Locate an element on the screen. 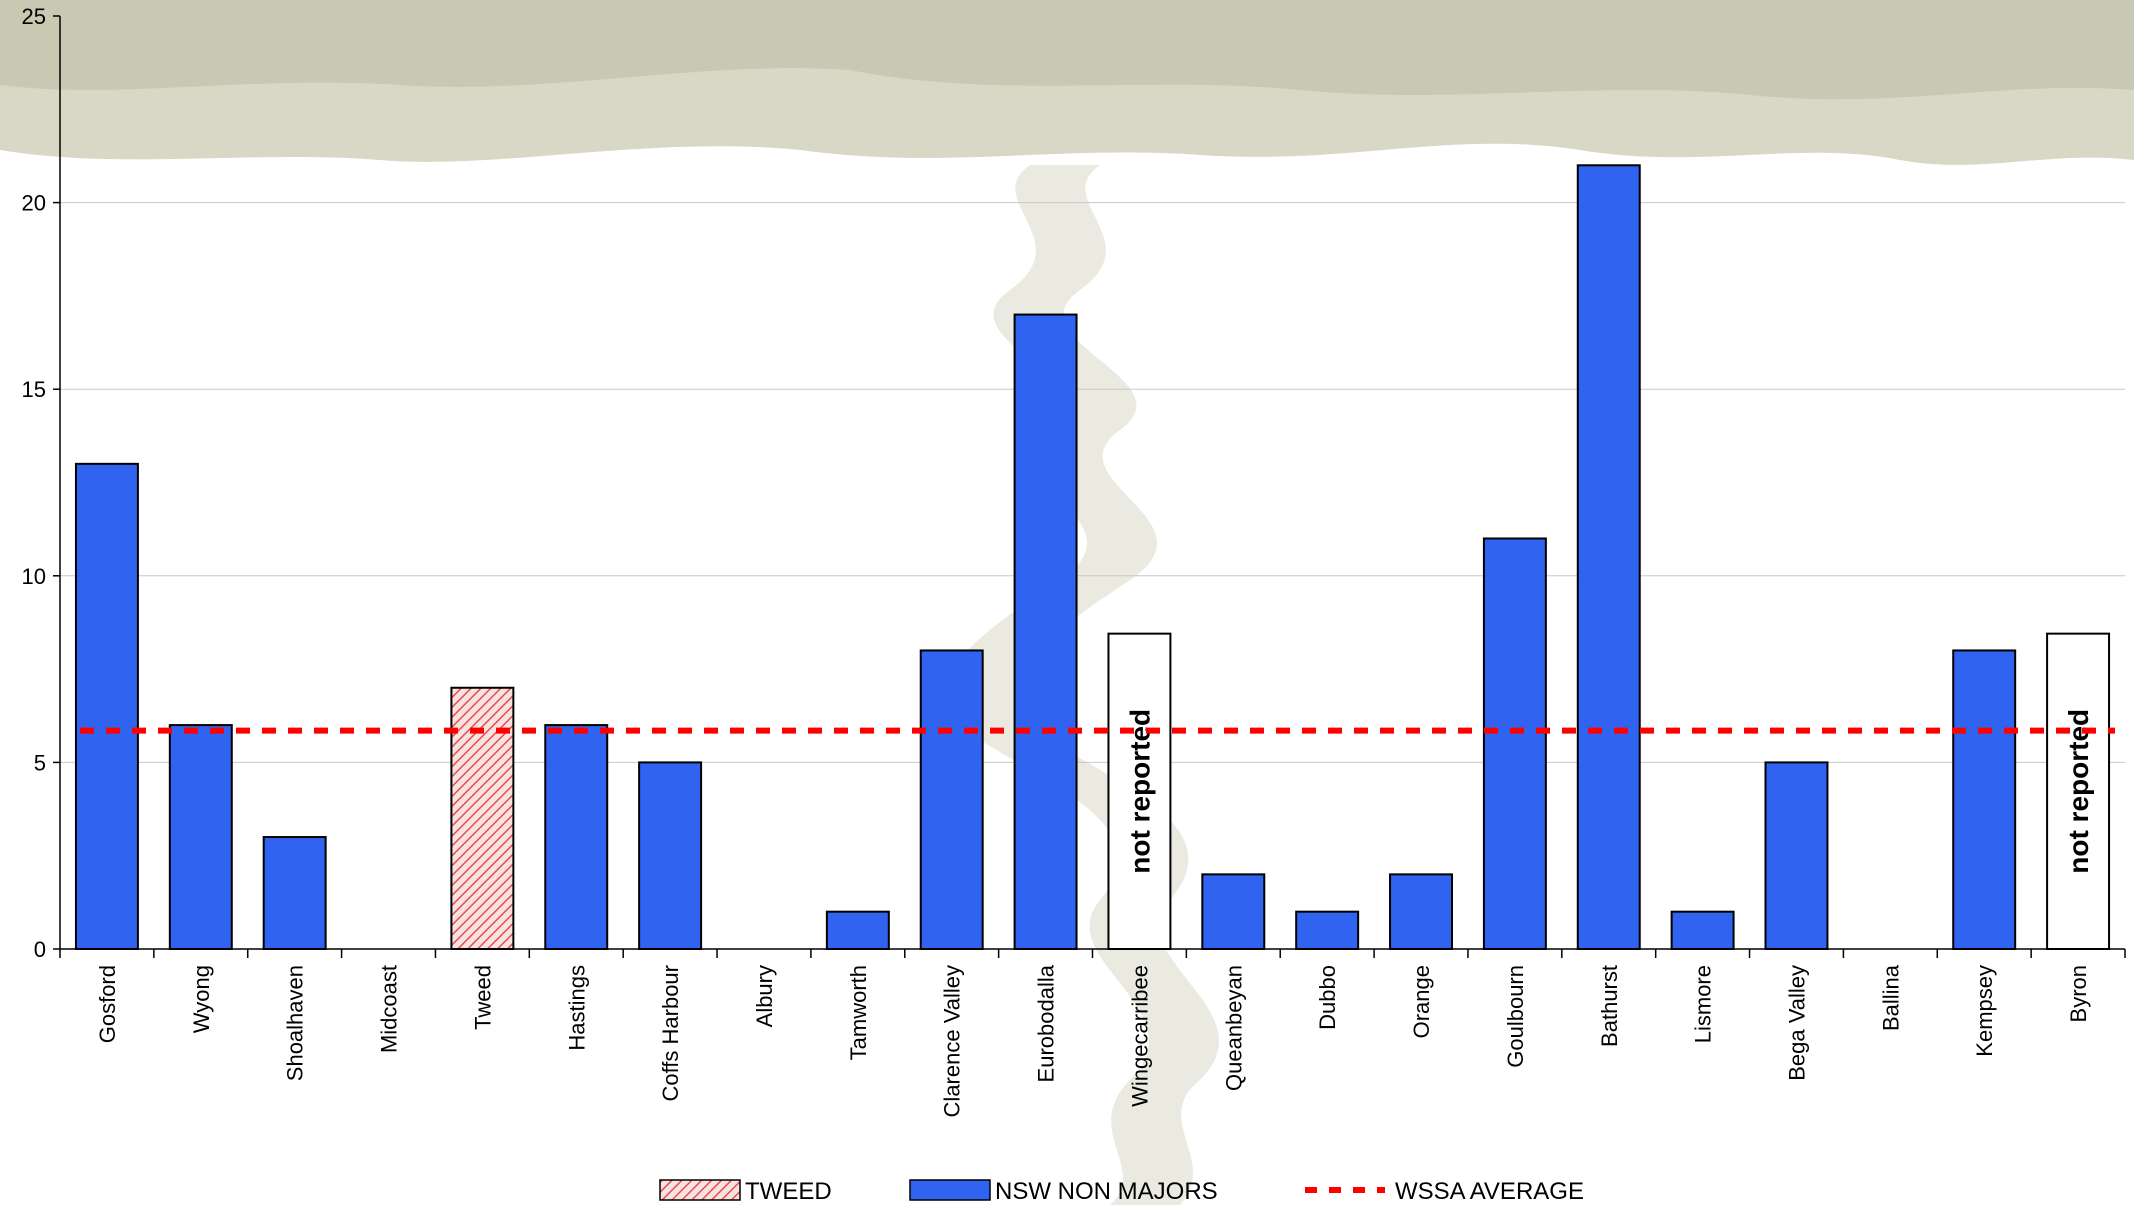 The image size is (2134, 1210). y-tick-label: 25 is located at coordinates (34, 16).